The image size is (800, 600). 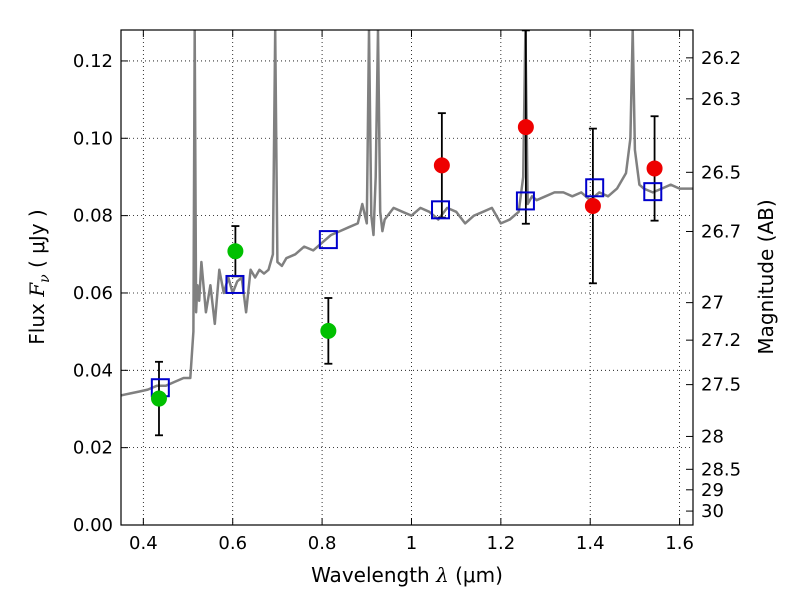 I want to click on y2-tick-label: 30, so click(x=712, y=511).